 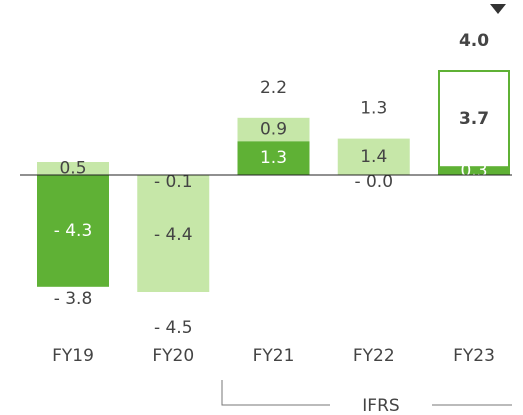 What do you see at coordinates (73, 356) in the screenshot?
I see `x-tick-label: FY19` at bounding box center [73, 356].